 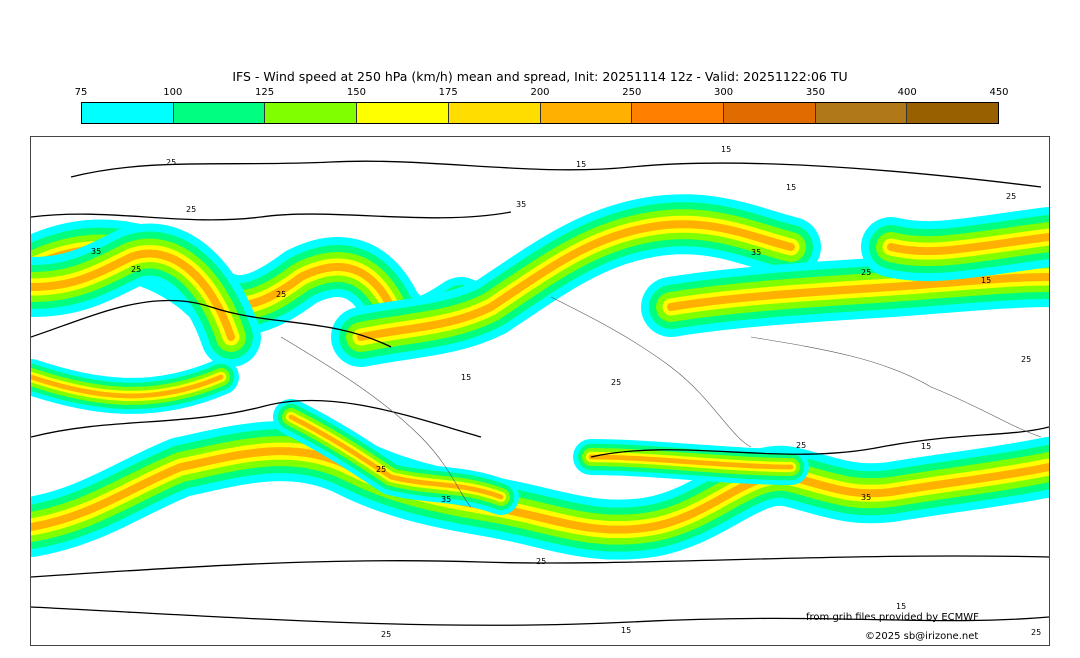 What do you see at coordinates (922, 636) in the screenshot?
I see `copyright: ©2025 sb@irizone.net` at bounding box center [922, 636].